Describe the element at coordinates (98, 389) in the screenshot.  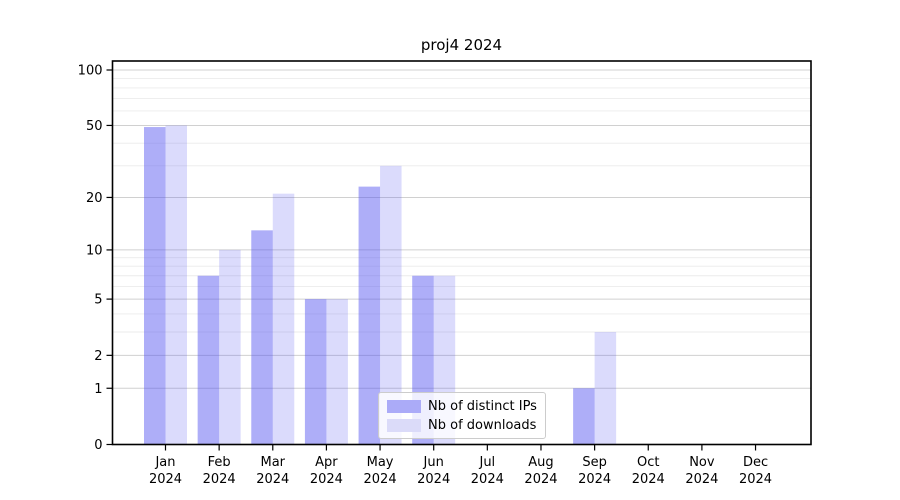
I see `y-tick-label: 1` at that location.